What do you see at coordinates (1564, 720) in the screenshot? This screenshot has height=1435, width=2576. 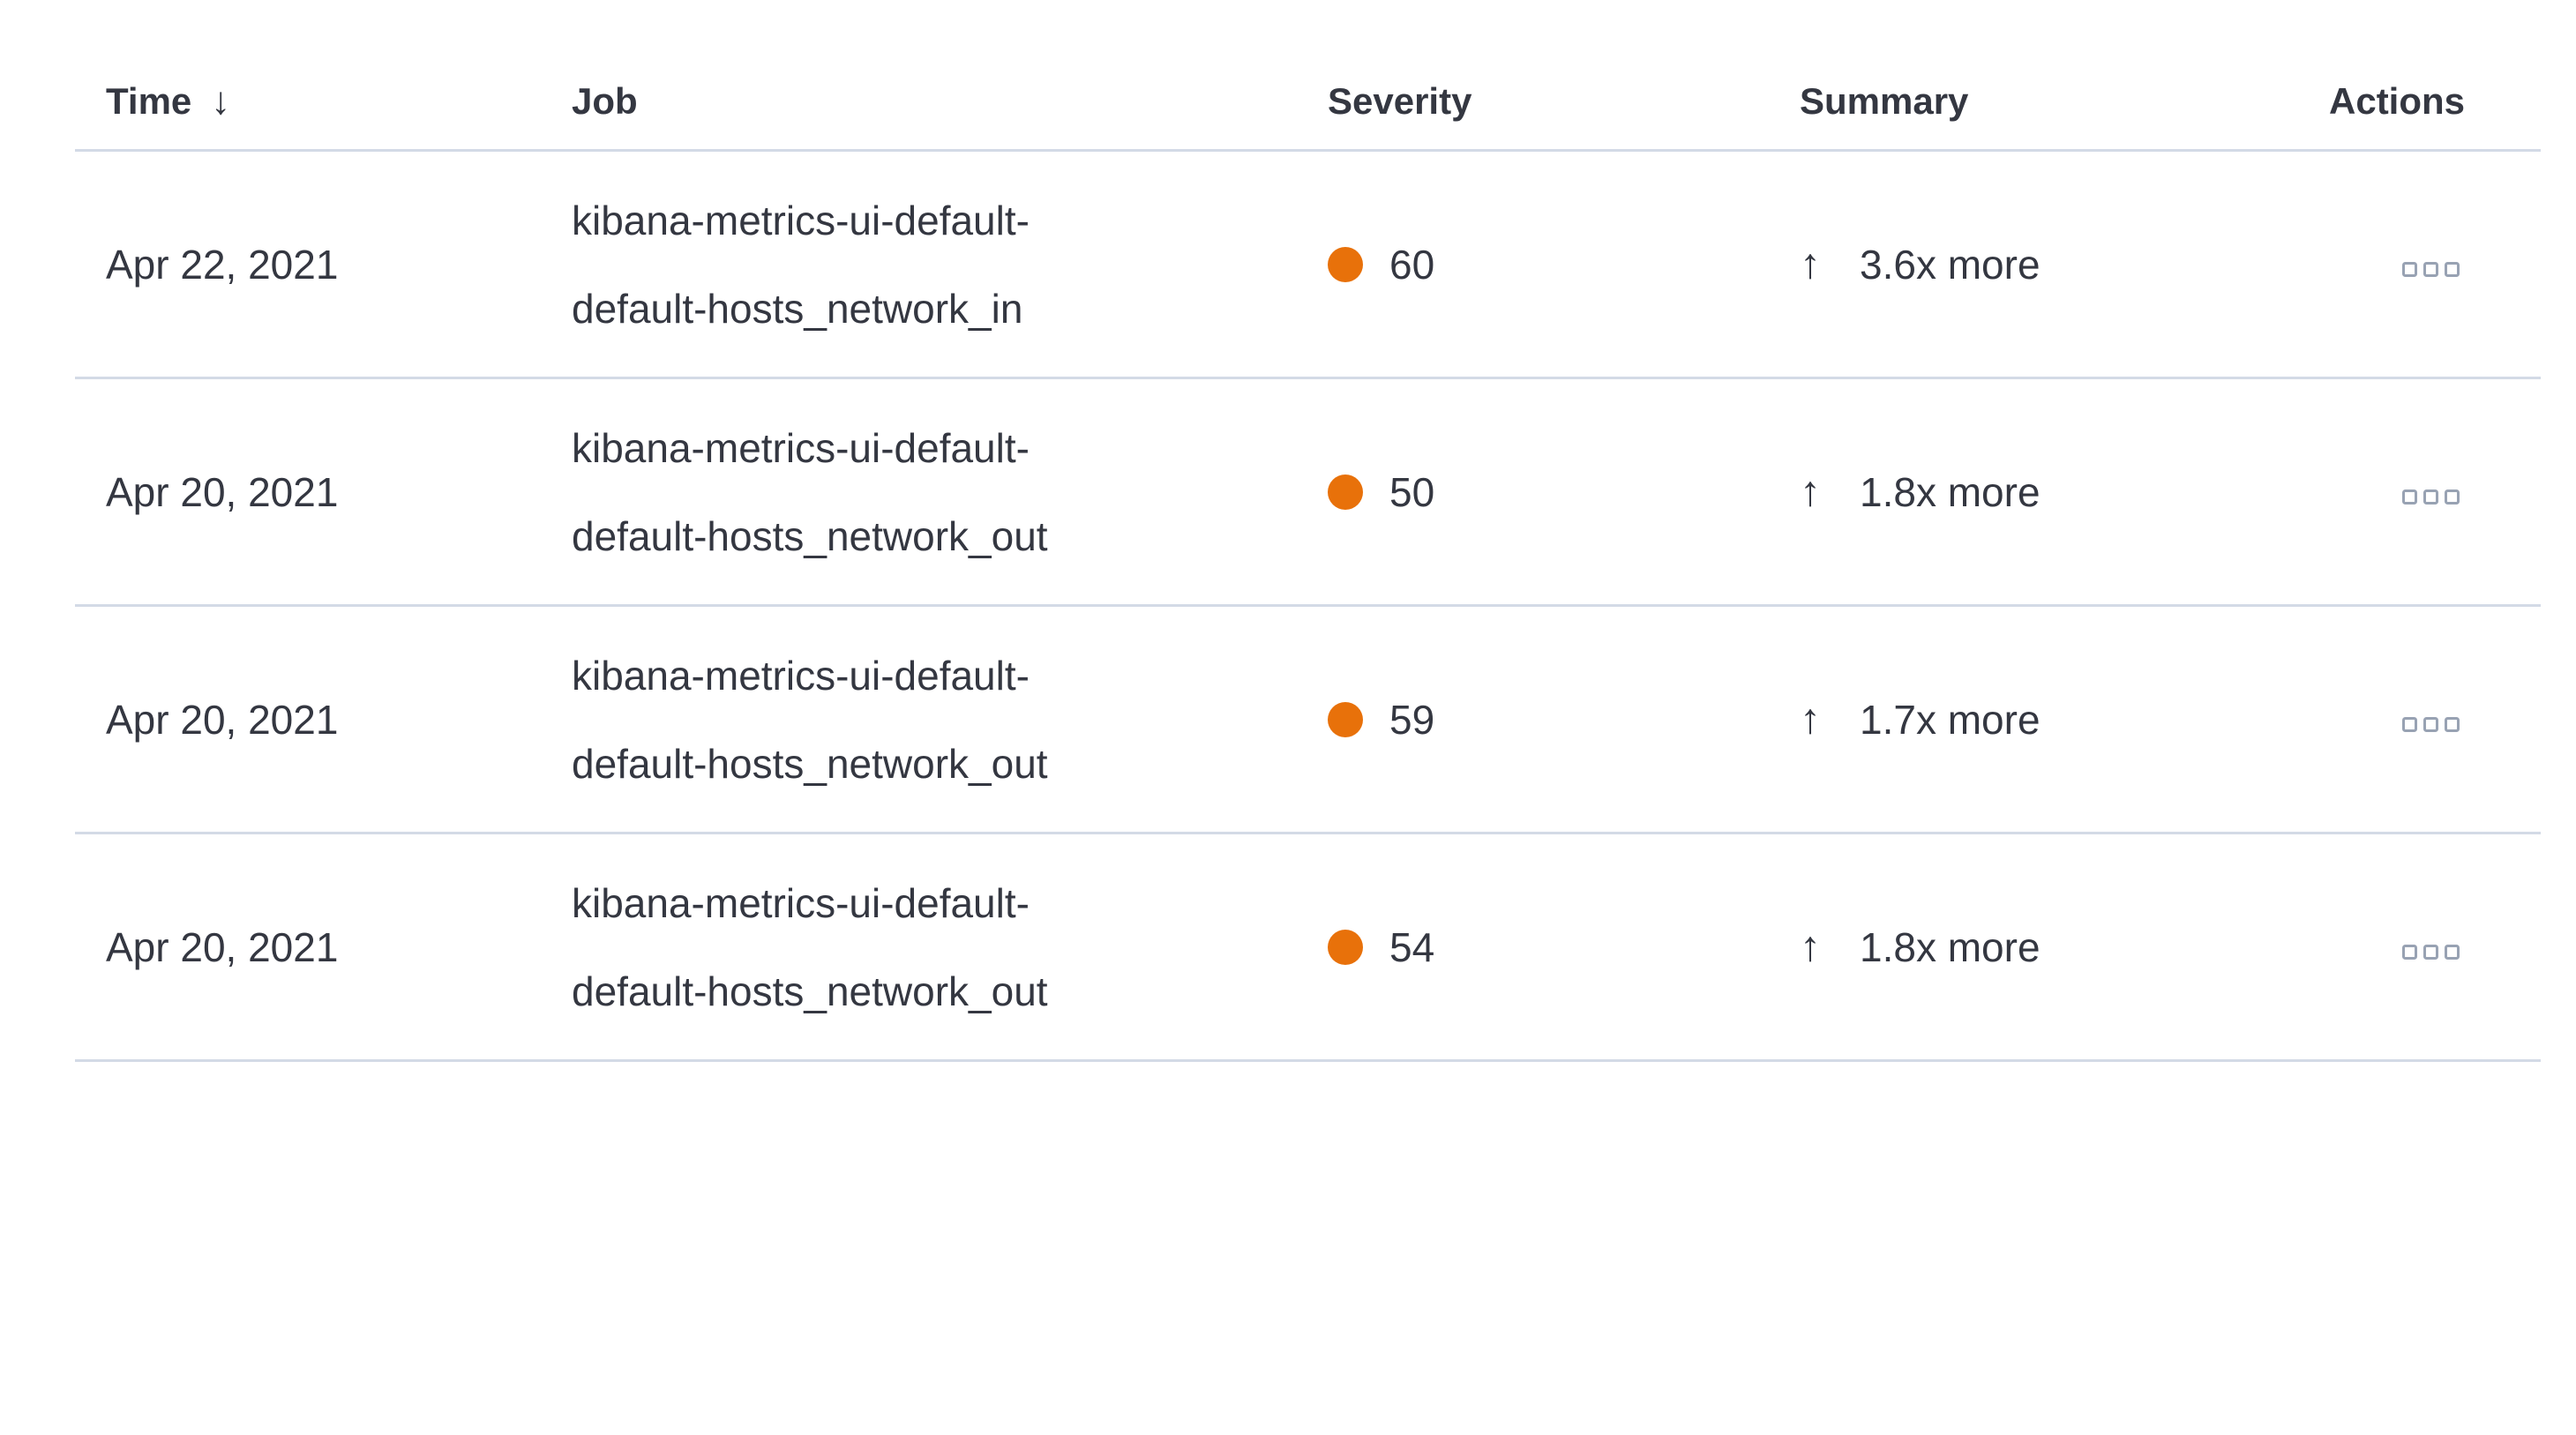 I see `severity-cell: 59` at bounding box center [1564, 720].